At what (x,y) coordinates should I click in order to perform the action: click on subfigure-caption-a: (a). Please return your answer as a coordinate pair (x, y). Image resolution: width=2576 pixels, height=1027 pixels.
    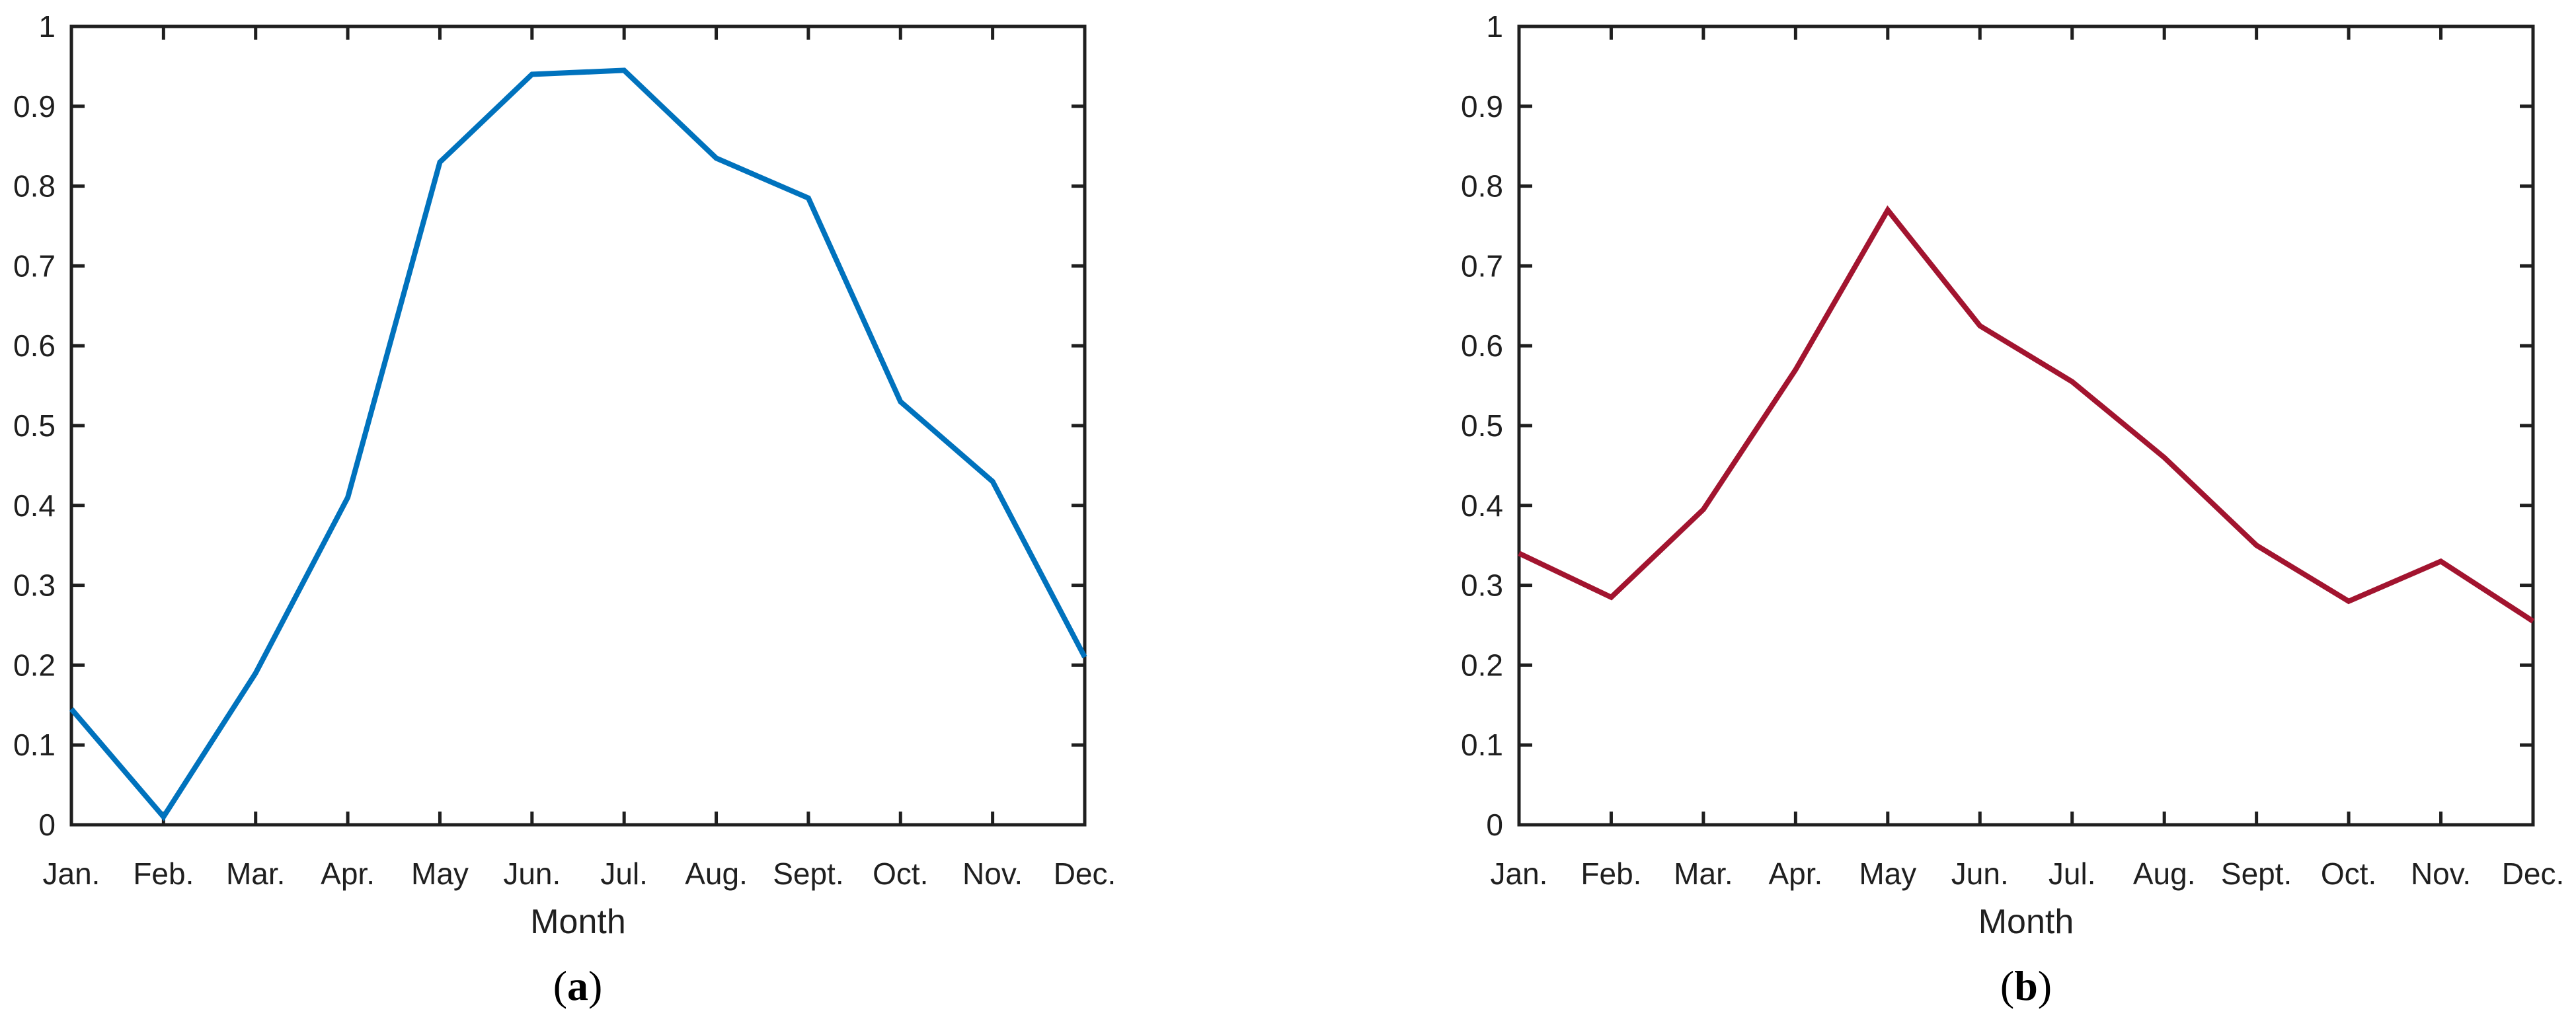
    Looking at the image, I should click on (578, 986).